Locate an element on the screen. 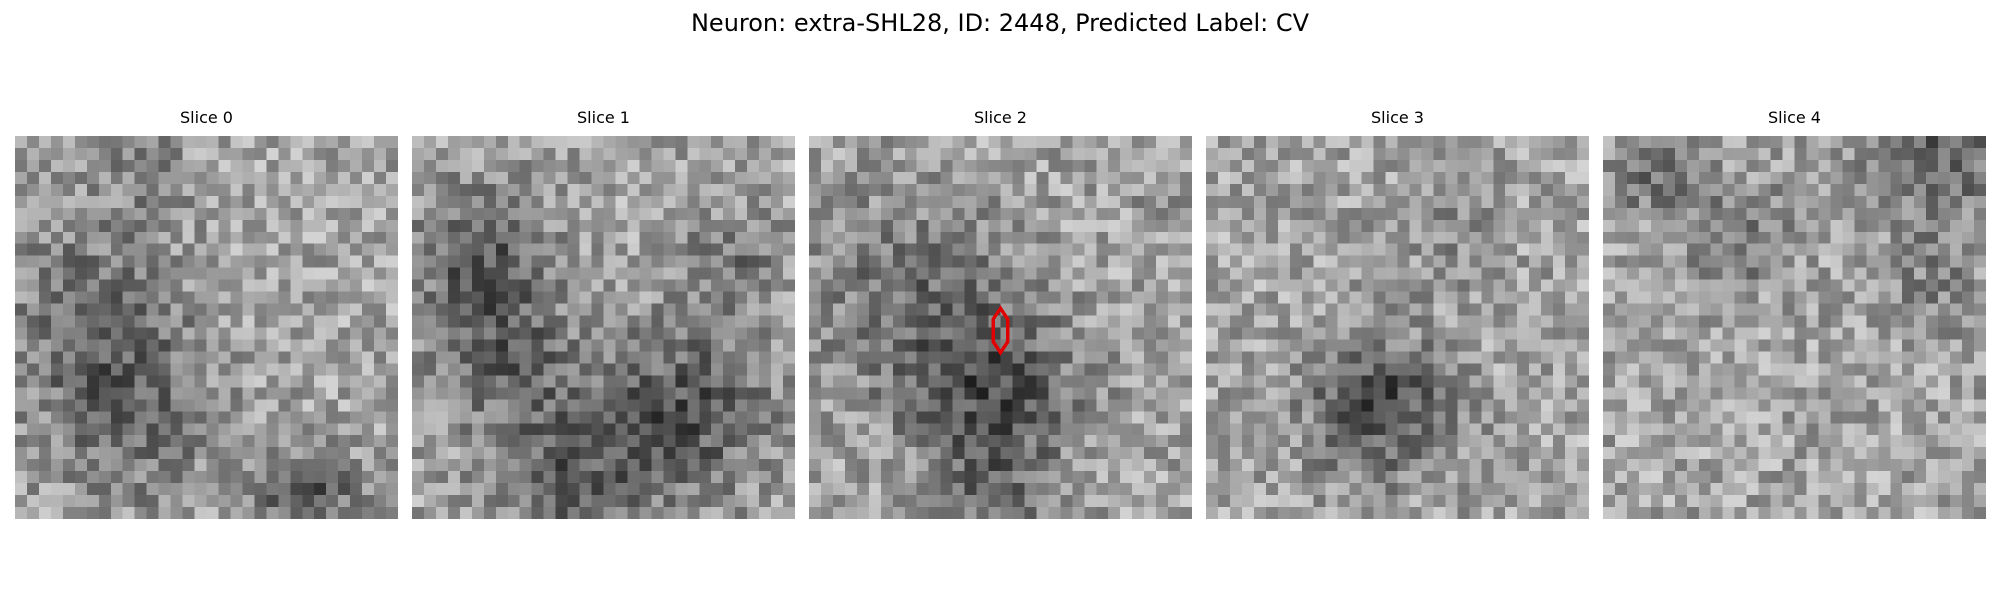 This screenshot has width=2000, height=600. roi-marker is located at coordinates (1000, 330).